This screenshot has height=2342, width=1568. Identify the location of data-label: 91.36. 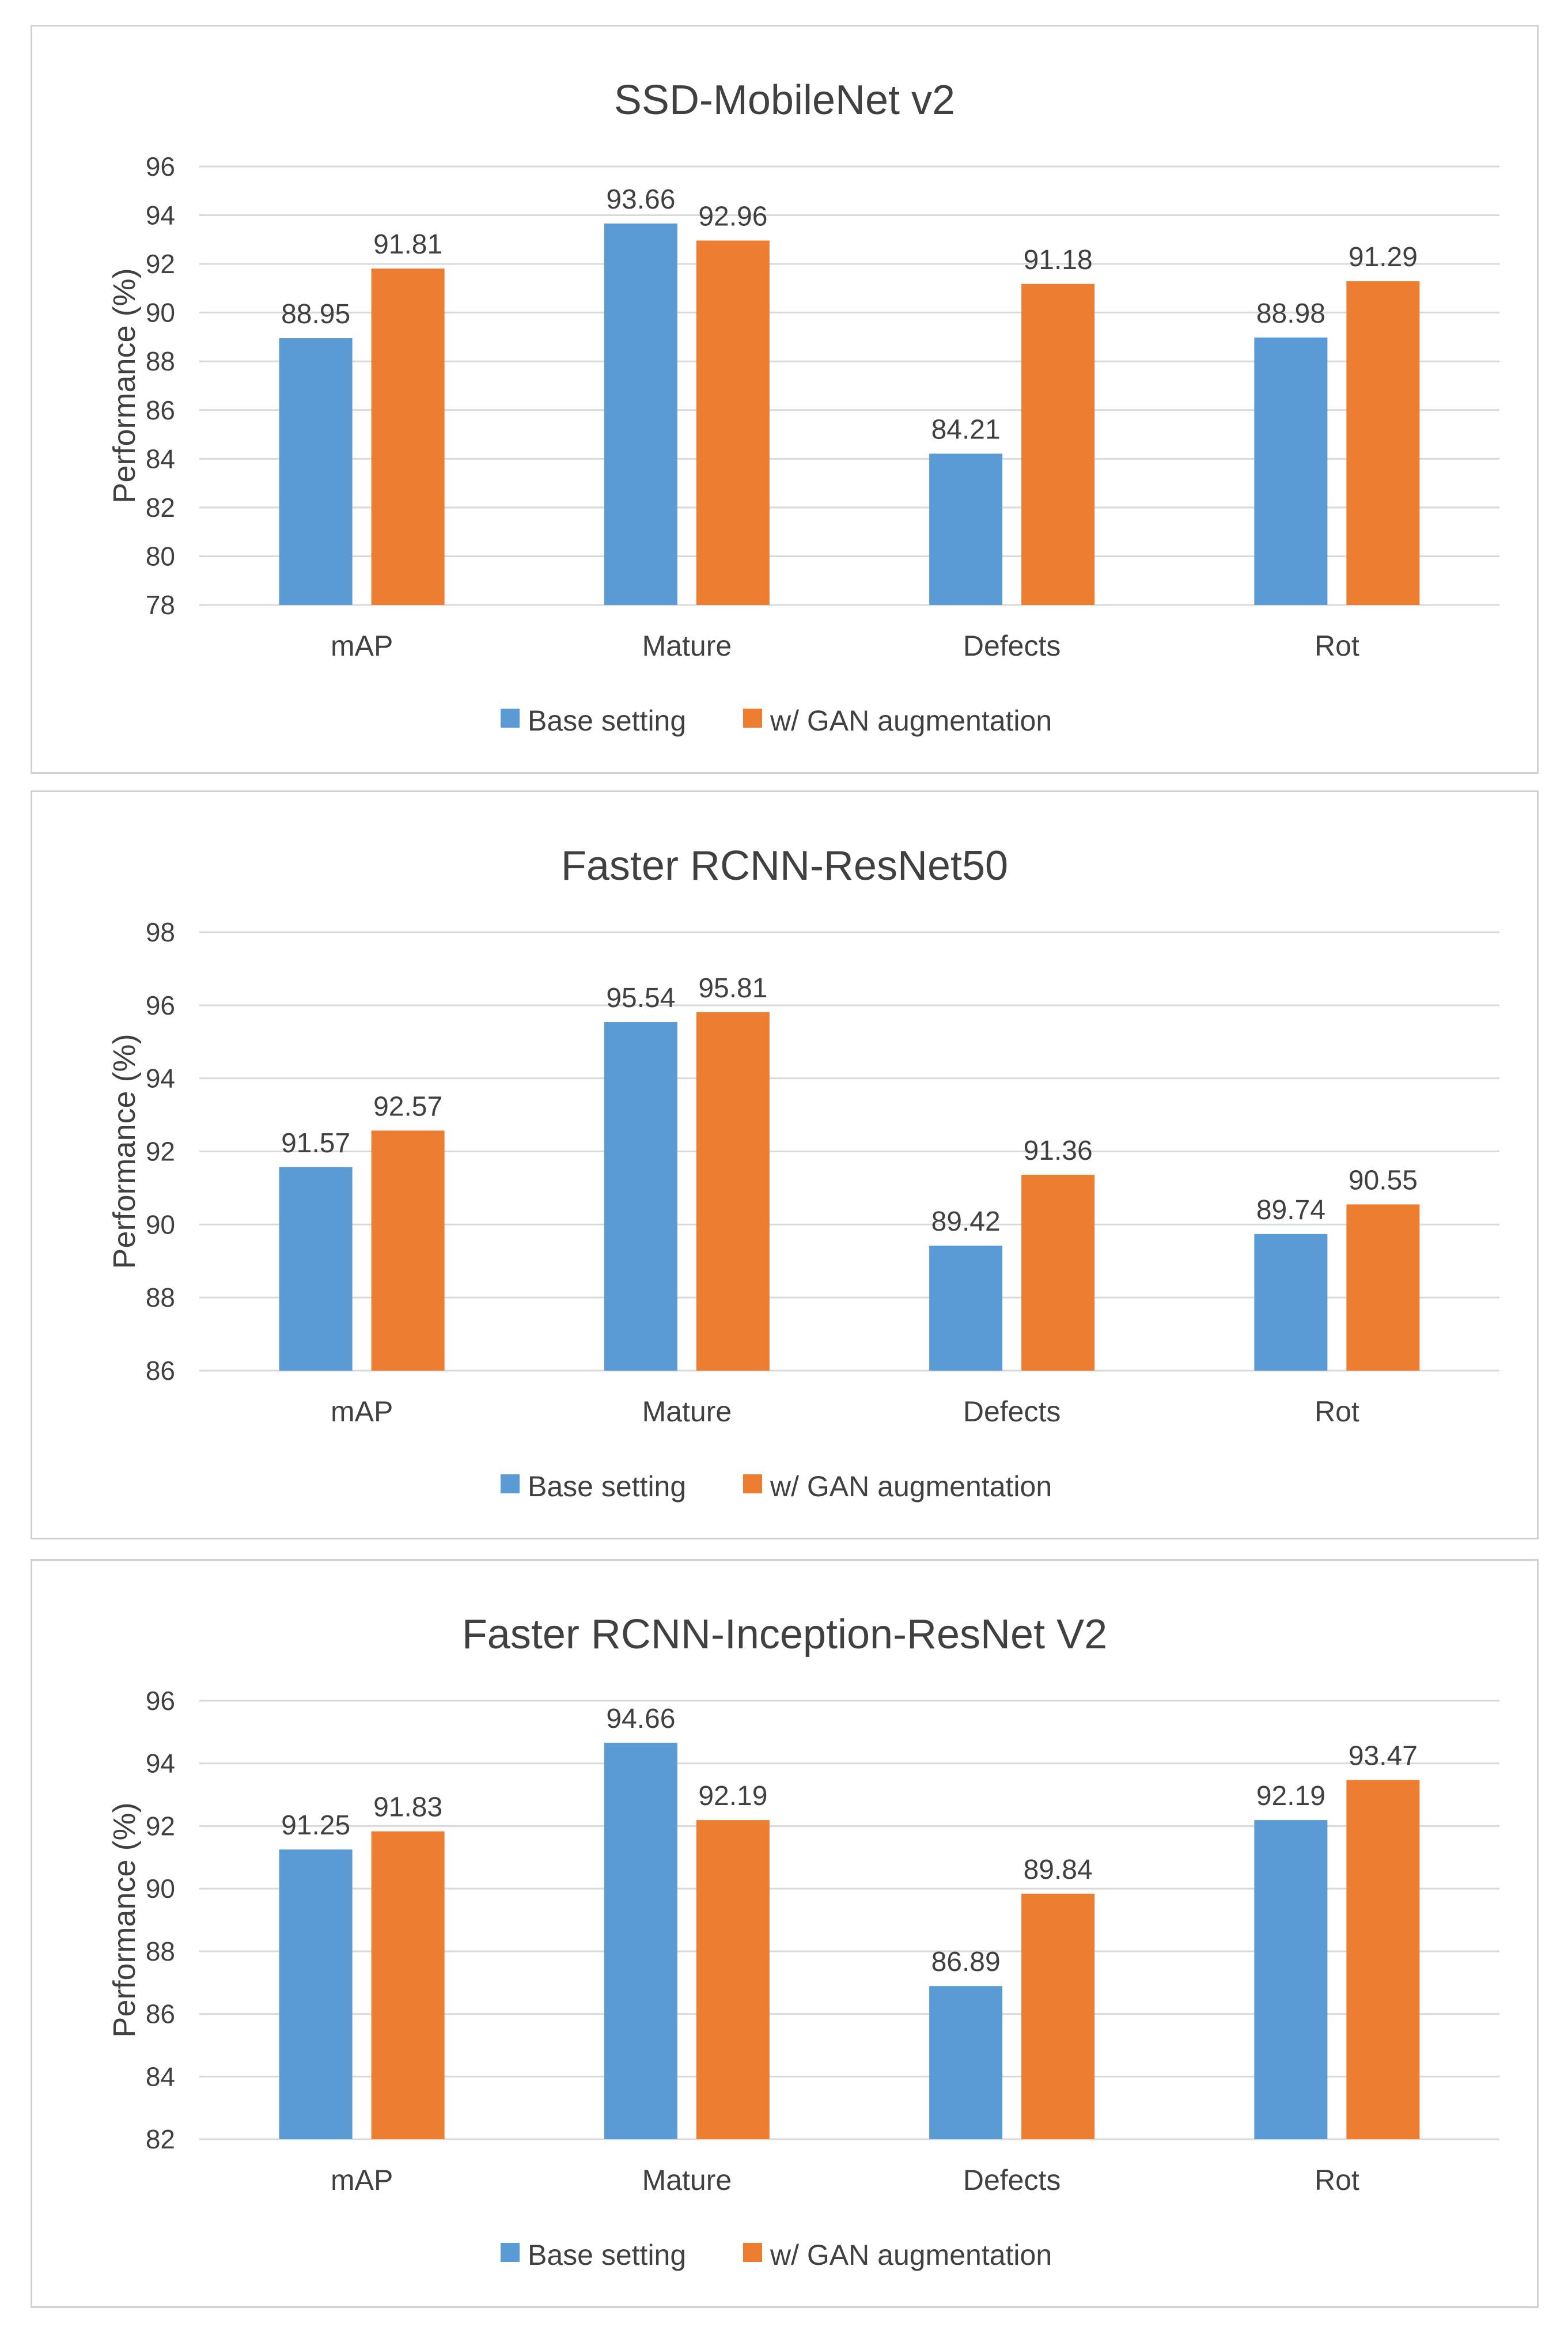
(1058, 1151).